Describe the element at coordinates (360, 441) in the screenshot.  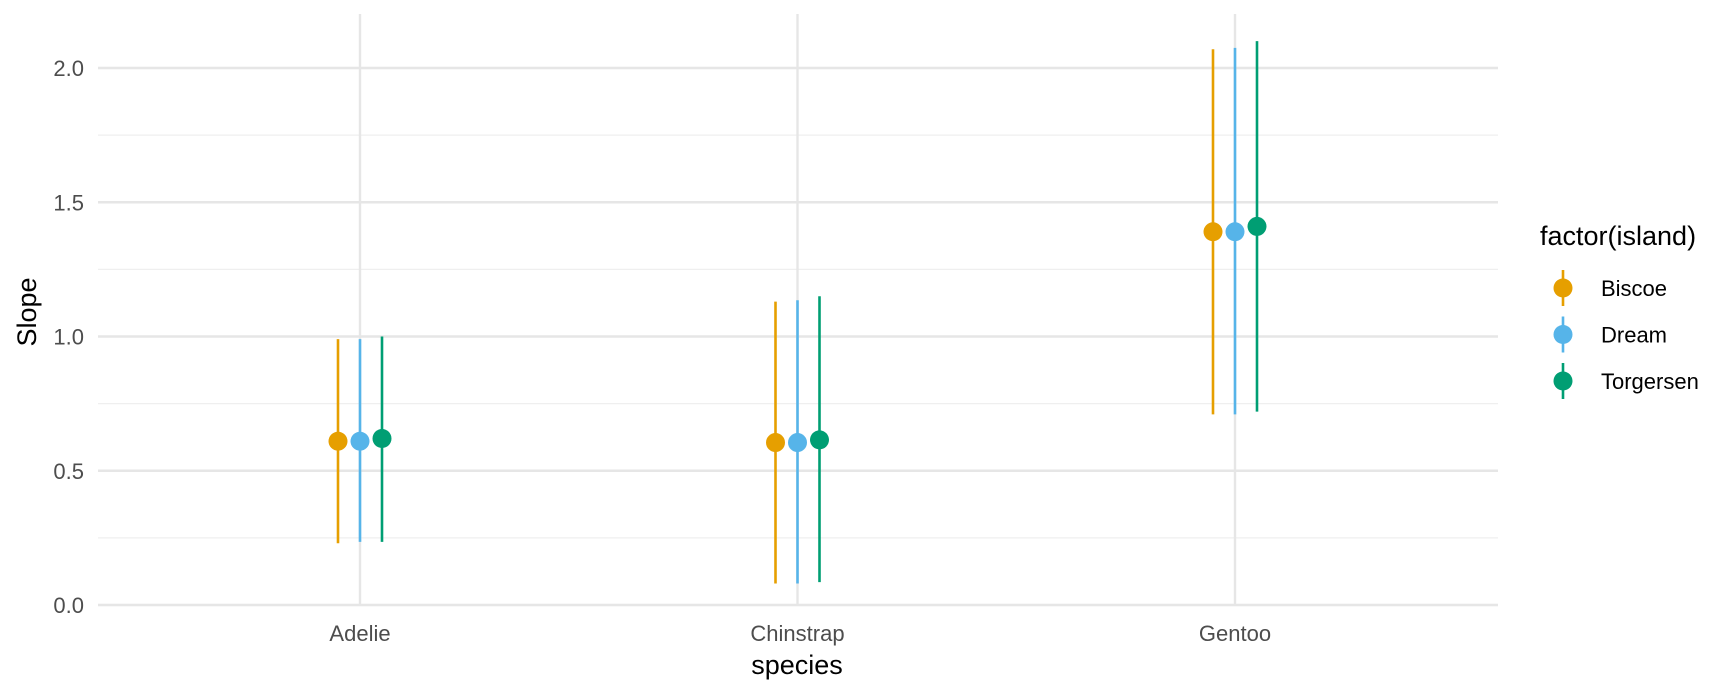
I see `point-dream-adelie` at that location.